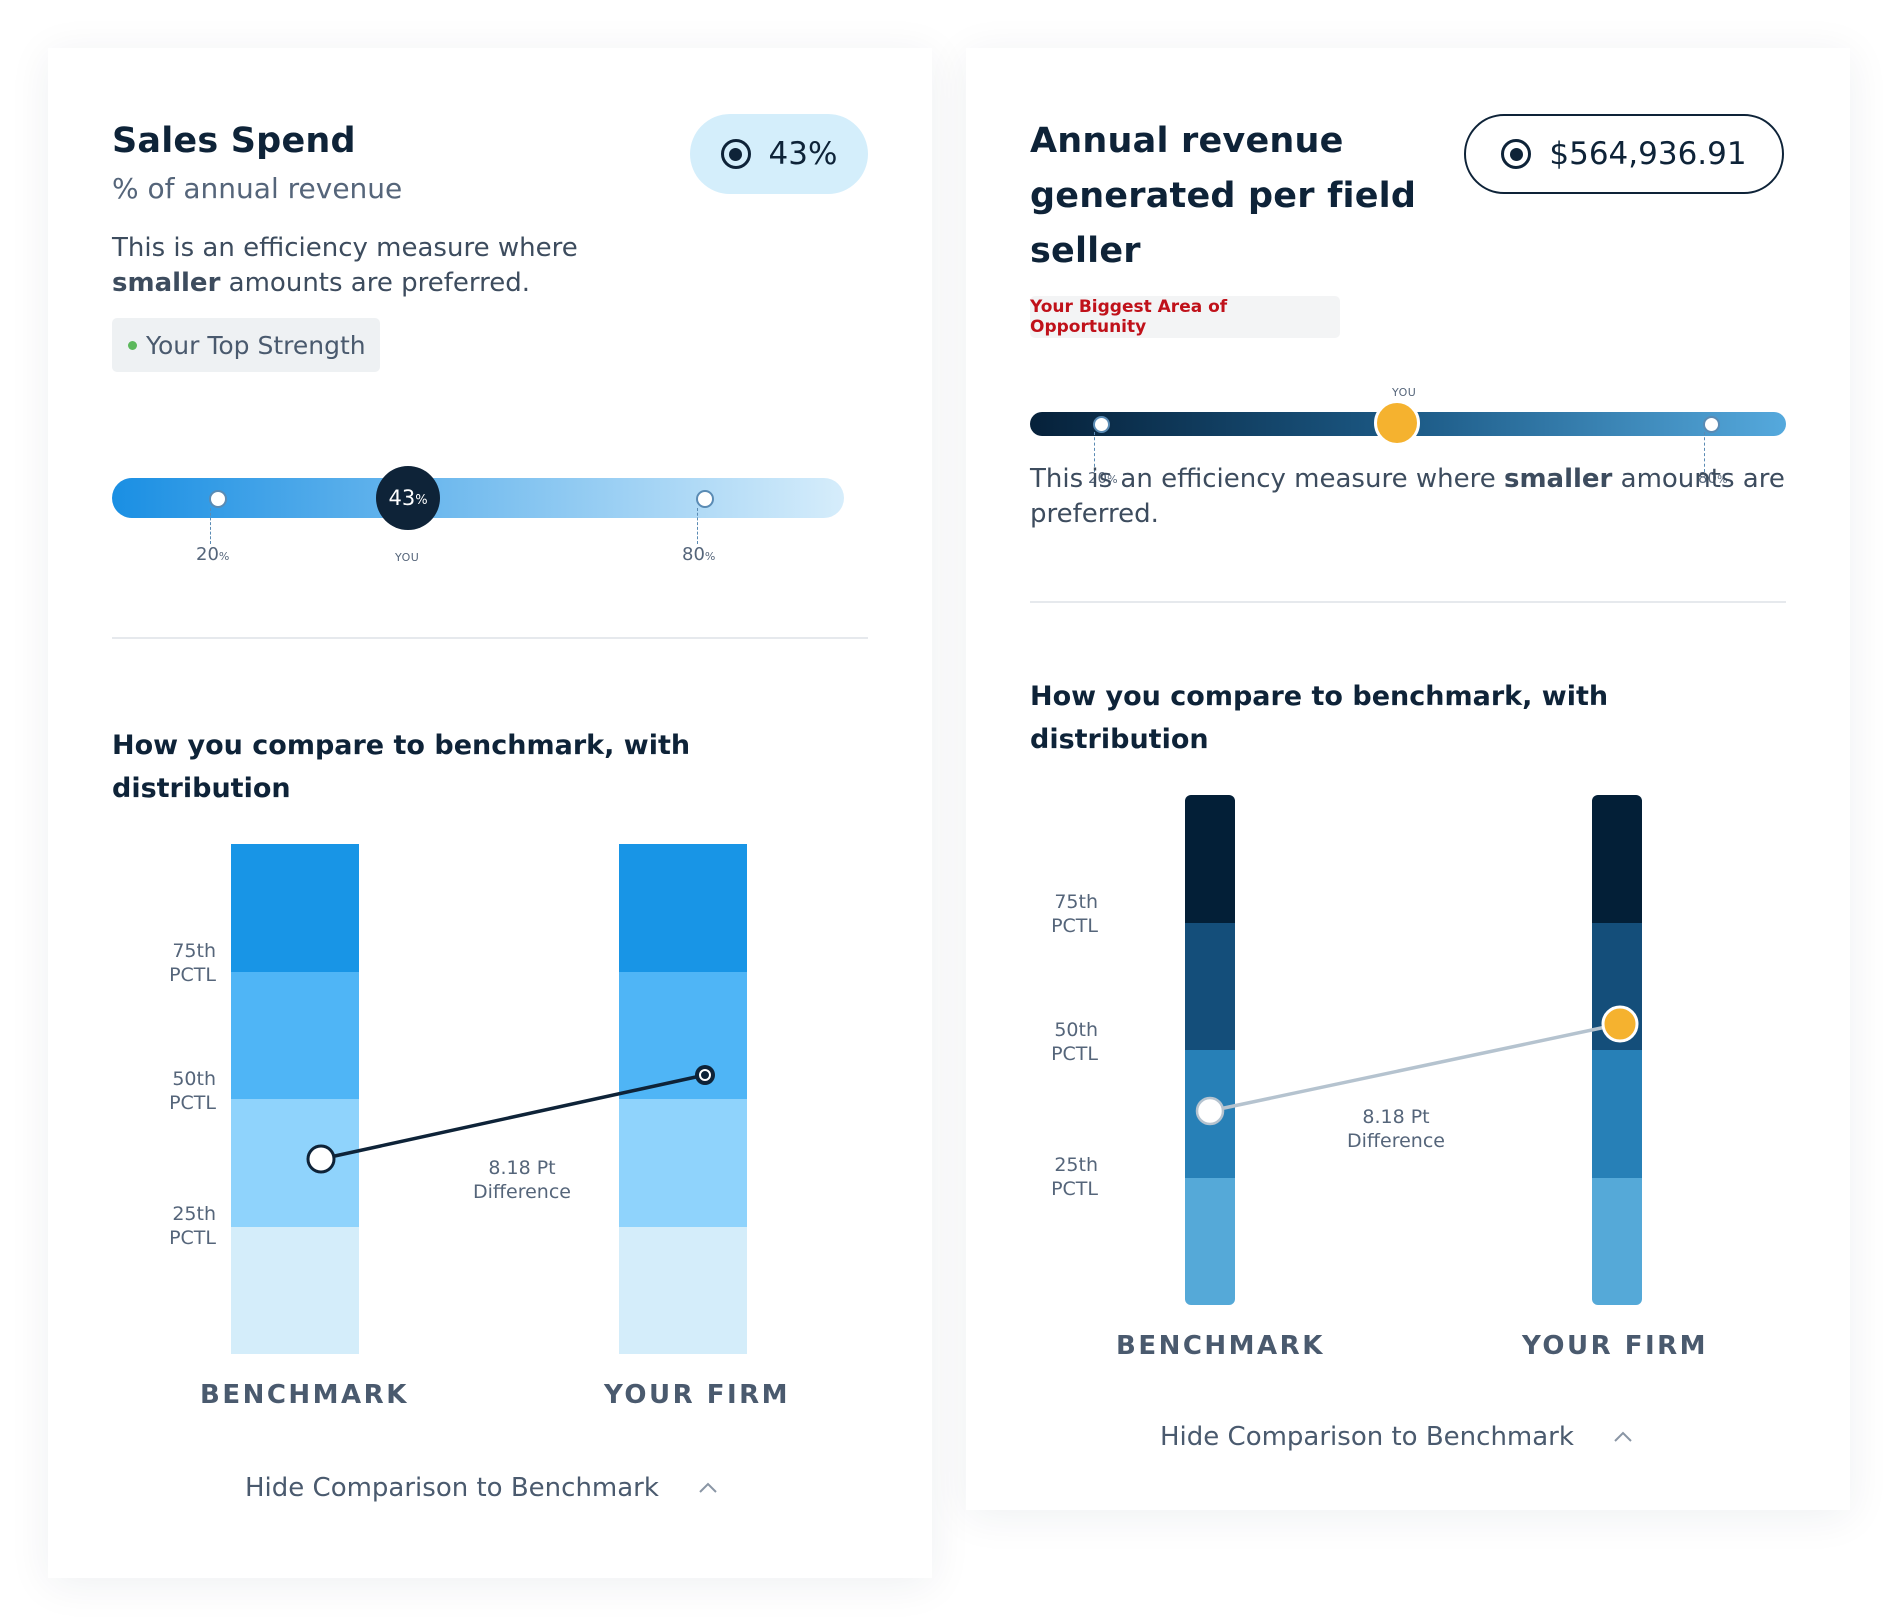  I want to click on value-badge: 43%, so click(779, 154).